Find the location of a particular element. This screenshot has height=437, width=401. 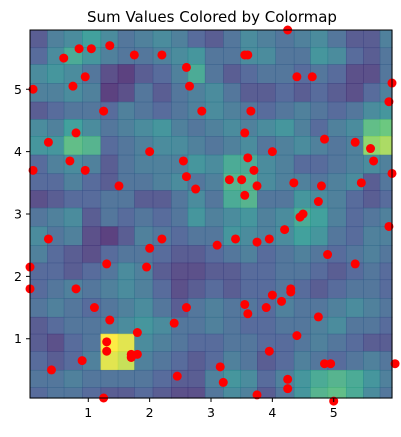

y-axis: 1 2 3 4 5 is located at coordinates (22, 214).